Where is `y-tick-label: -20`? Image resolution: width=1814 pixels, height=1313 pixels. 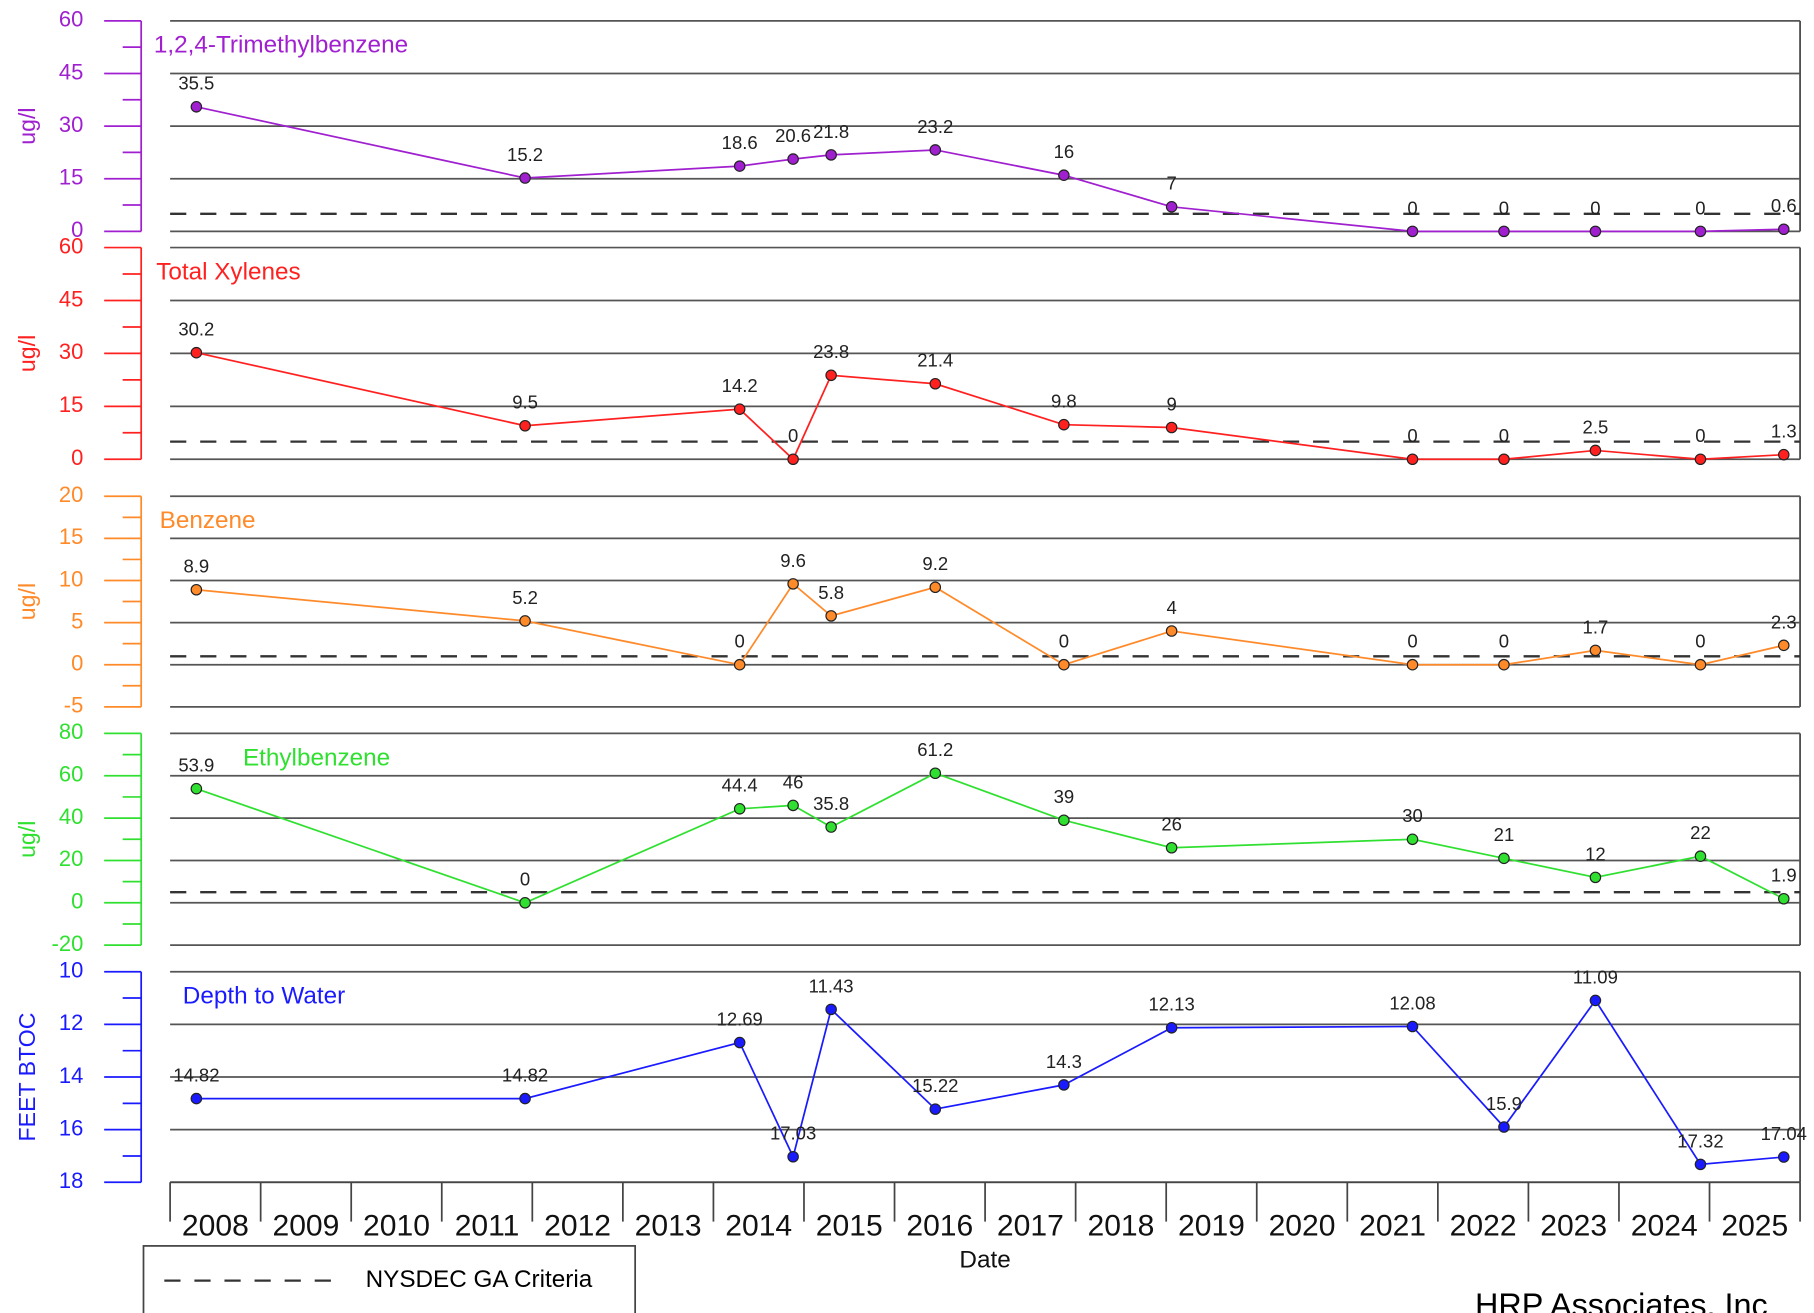
y-tick-label: -20 is located at coordinates (68, 943).